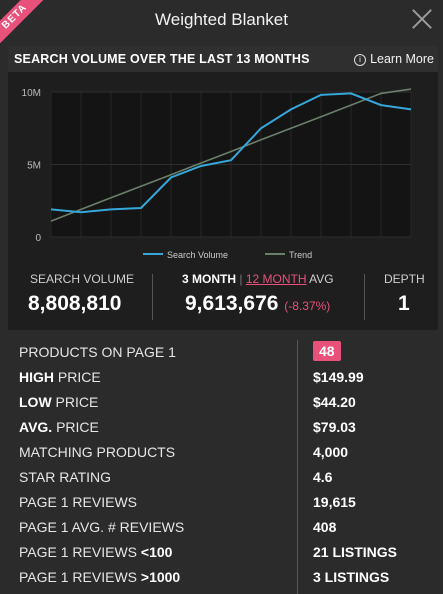  I want to click on depth-label: DEPTH, so click(404, 279).